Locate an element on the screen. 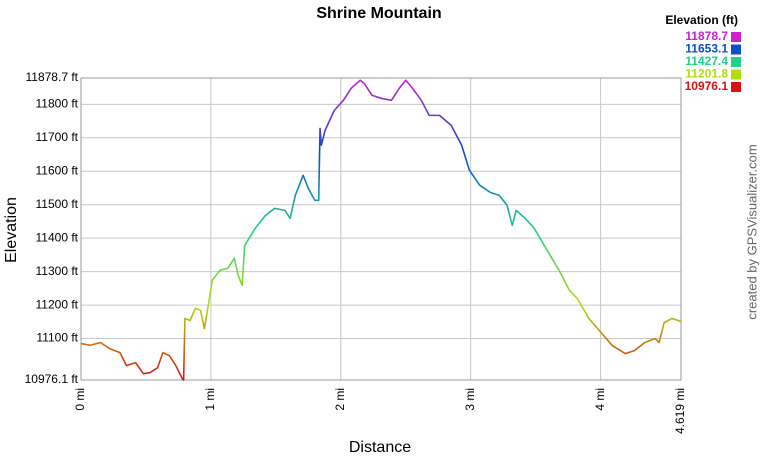 This screenshot has width=760, height=460. legend-value: 11878.7 is located at coordinates (706, 36).